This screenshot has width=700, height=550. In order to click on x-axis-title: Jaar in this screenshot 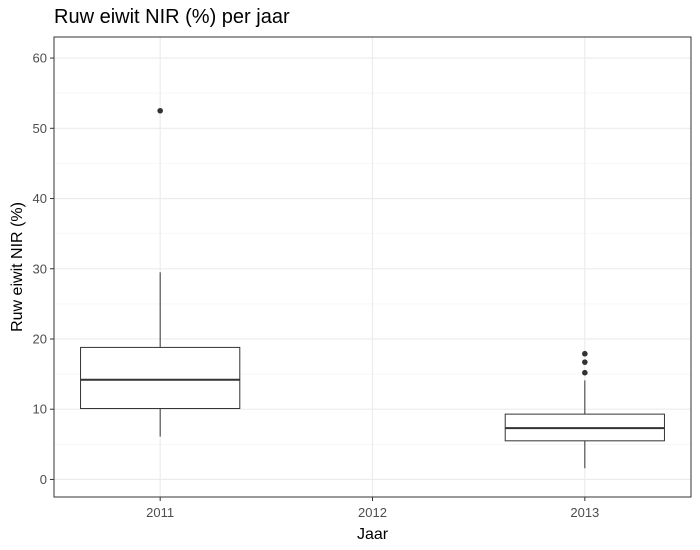, I will do `click(373, 534)`.